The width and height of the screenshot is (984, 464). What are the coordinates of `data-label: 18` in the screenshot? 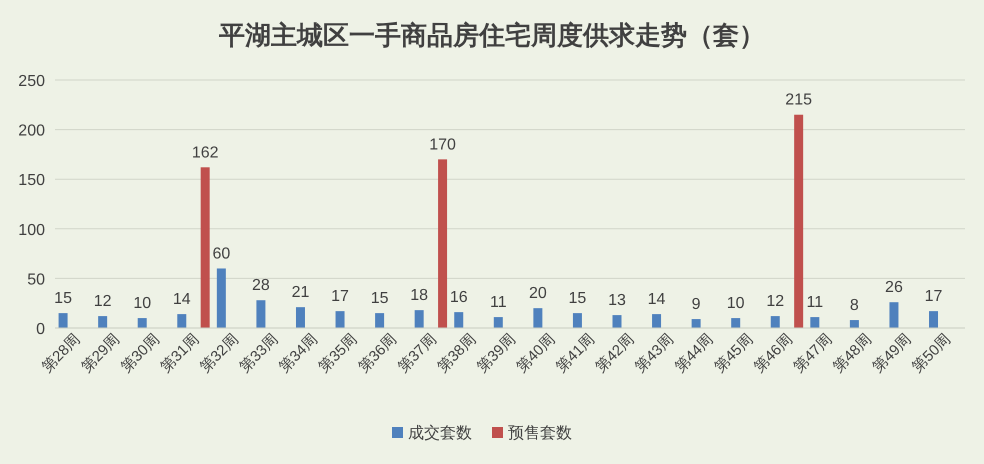 It's located at (419, 295).